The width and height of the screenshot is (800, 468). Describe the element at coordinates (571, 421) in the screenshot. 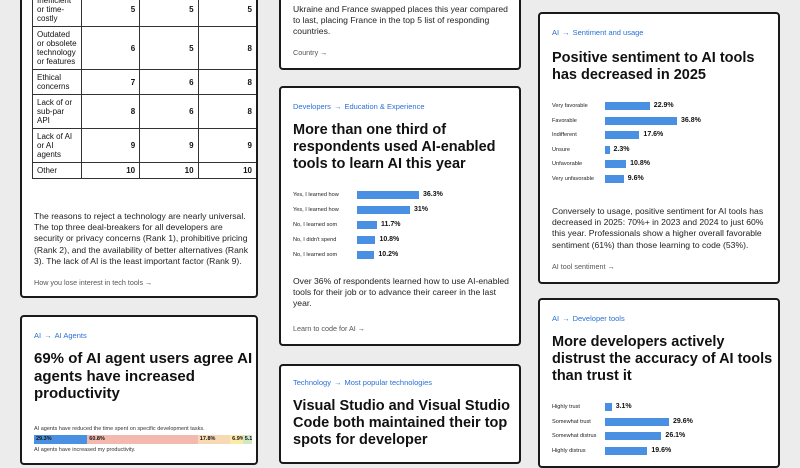

I see `bar-label: Somewhat trust` at that location.